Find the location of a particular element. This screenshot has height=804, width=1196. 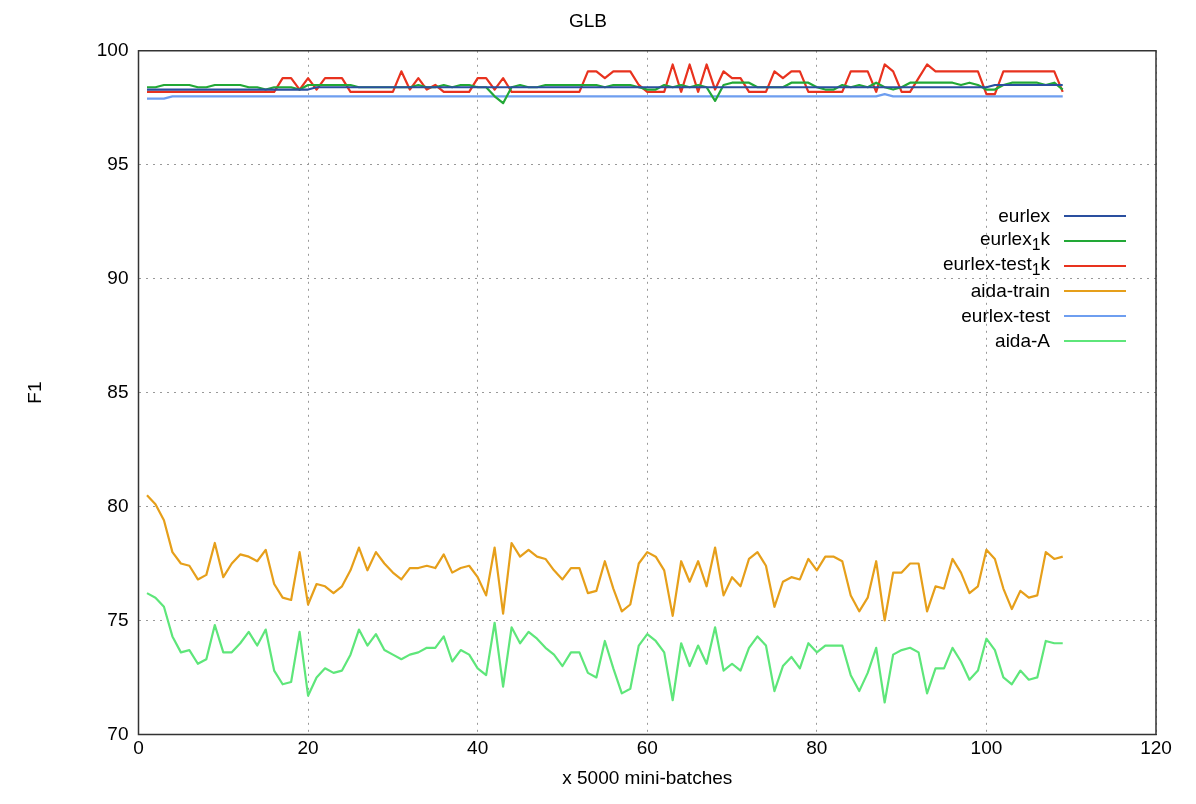

legend-label: aida-train is located at coordinates (1010, 291).